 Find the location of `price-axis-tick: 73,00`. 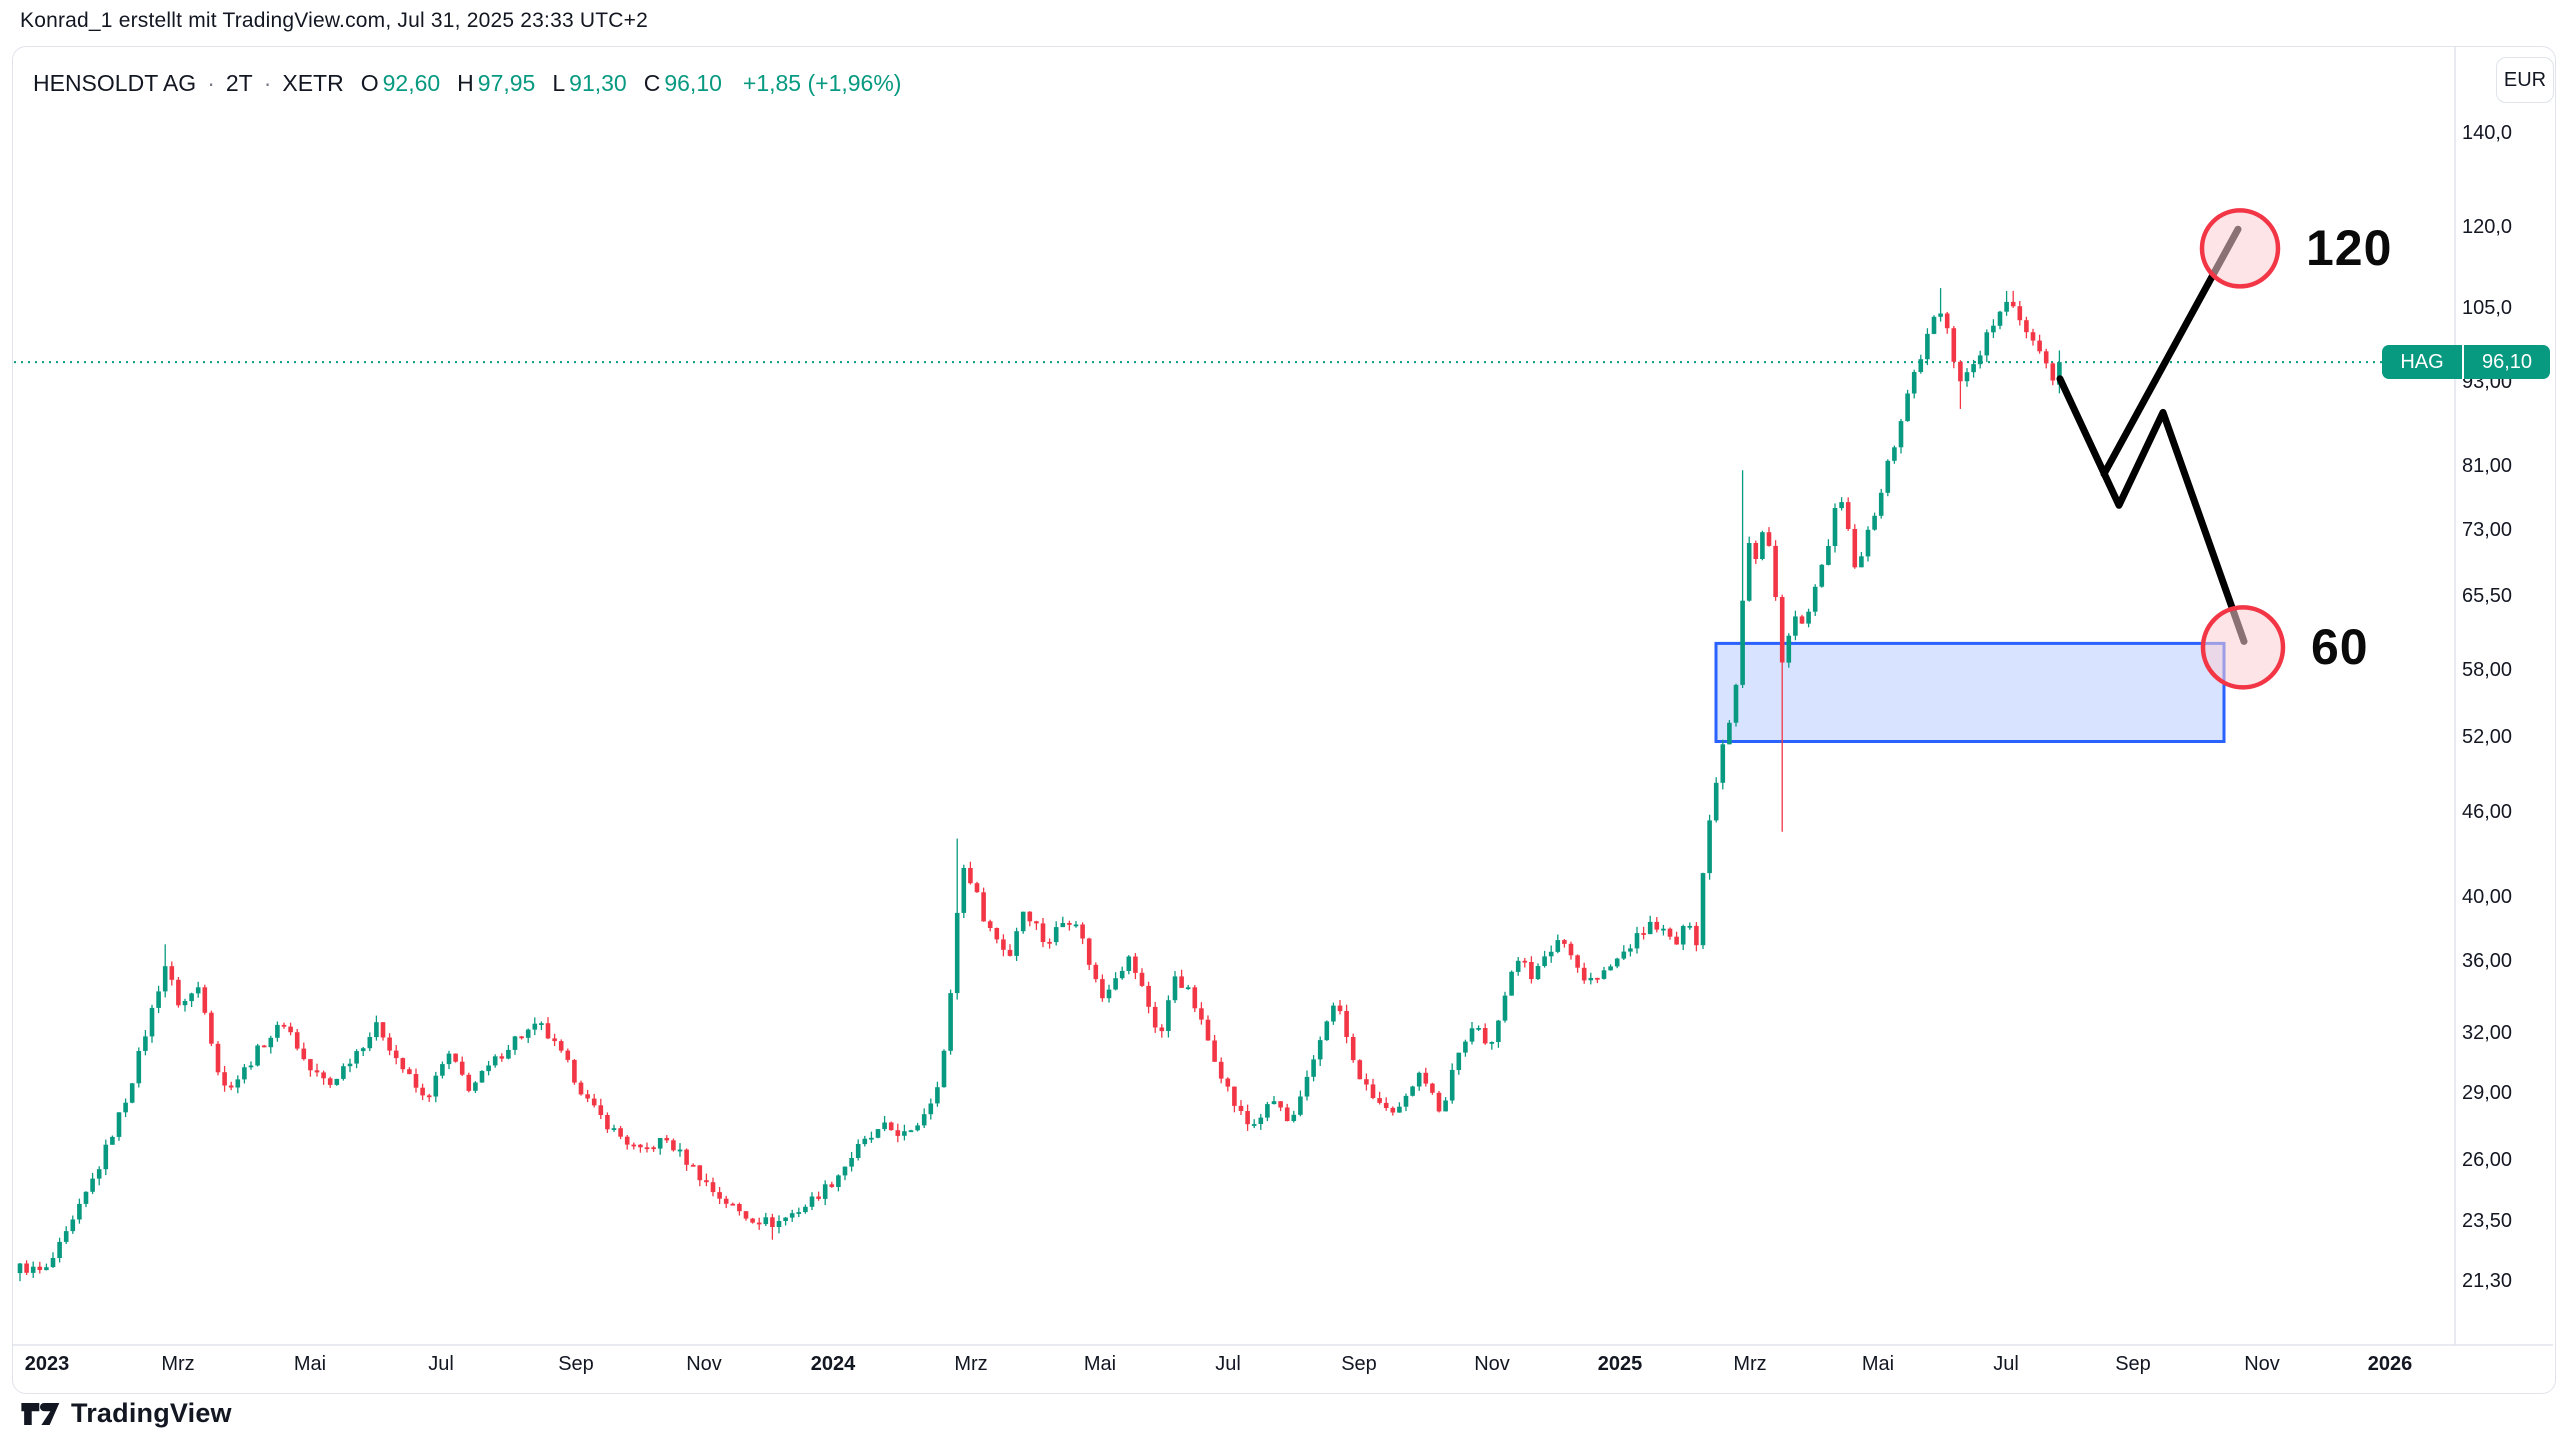

price-axis-tick: 73,00 is located at coordinates (2487, 530).